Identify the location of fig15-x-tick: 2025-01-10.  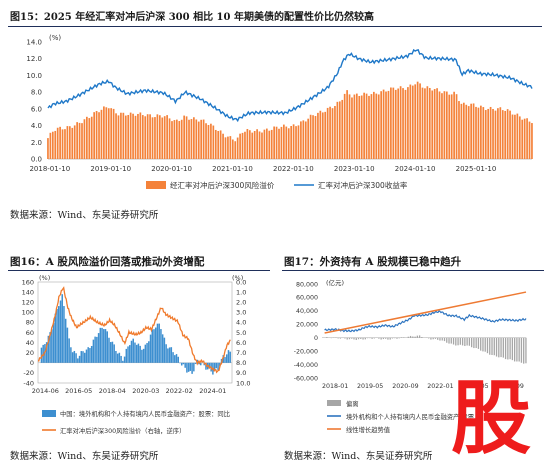
(476, 169).